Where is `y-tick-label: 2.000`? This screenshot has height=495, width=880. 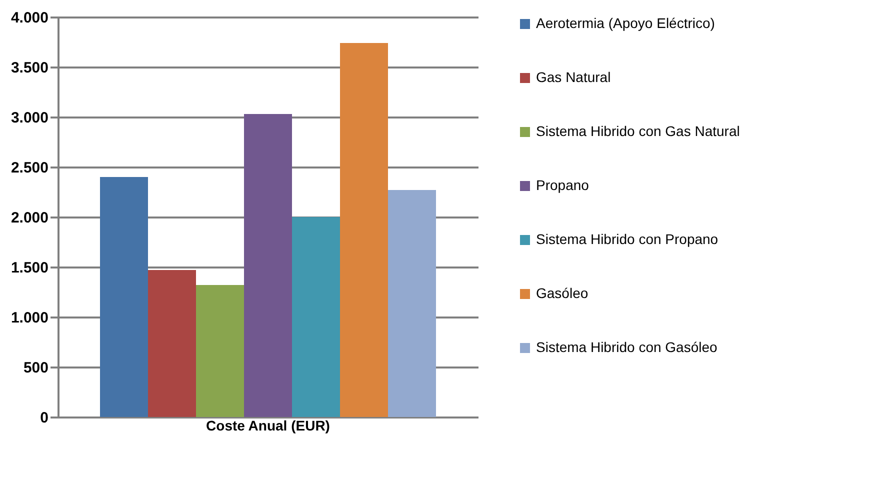
y-tick-label: 2.000 is located at coordinates (29, 218).